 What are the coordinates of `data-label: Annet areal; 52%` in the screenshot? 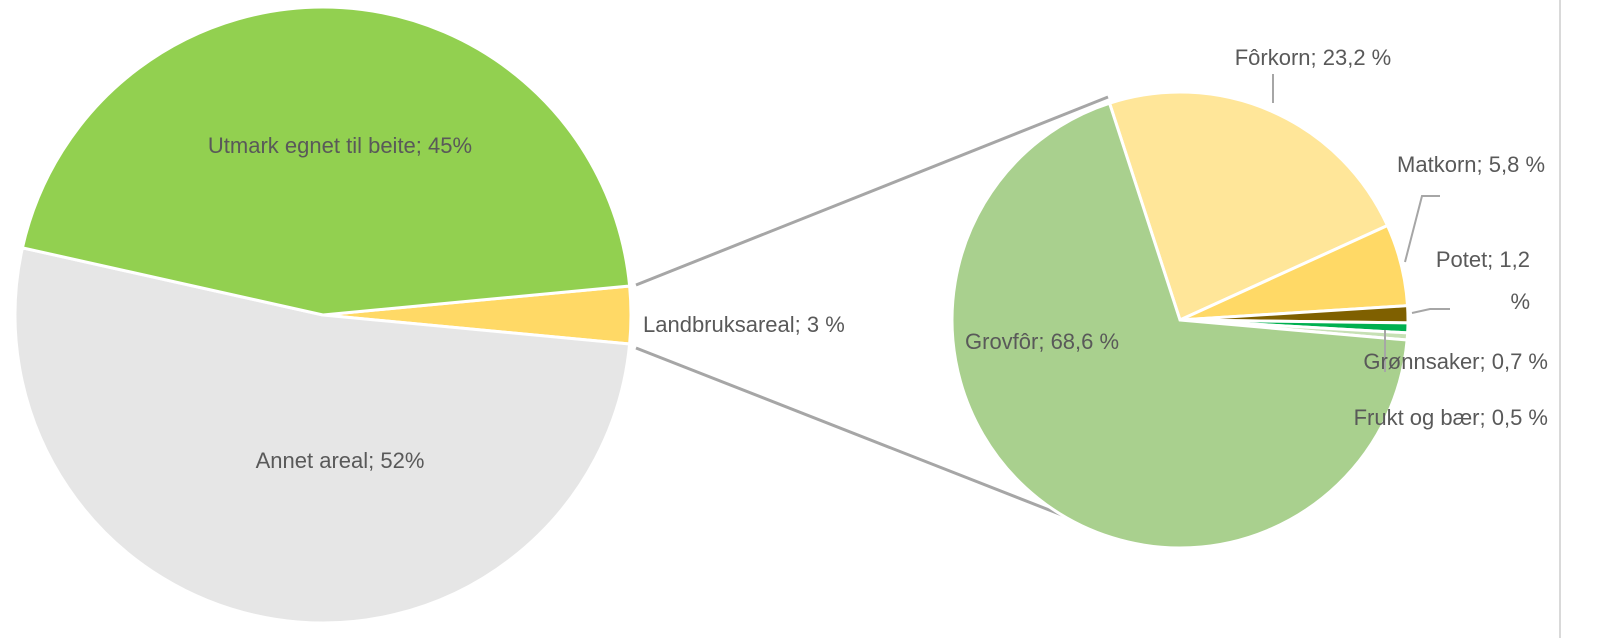 It's located at (340, 460).